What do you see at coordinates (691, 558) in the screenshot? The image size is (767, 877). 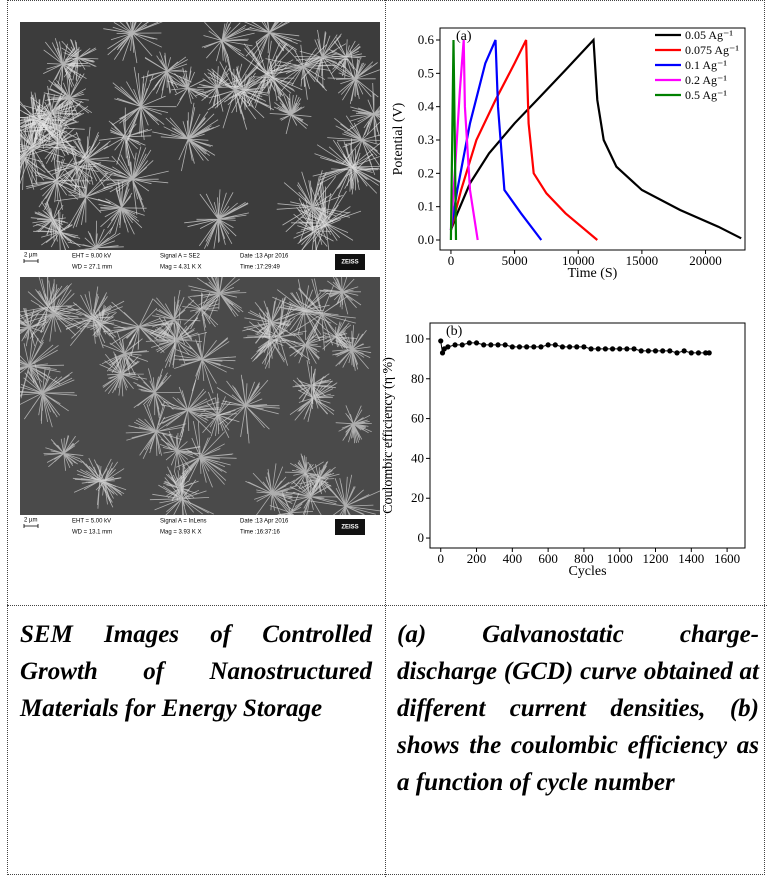 I see `x-tick-label: 1400` at bounding box center [691, 558].